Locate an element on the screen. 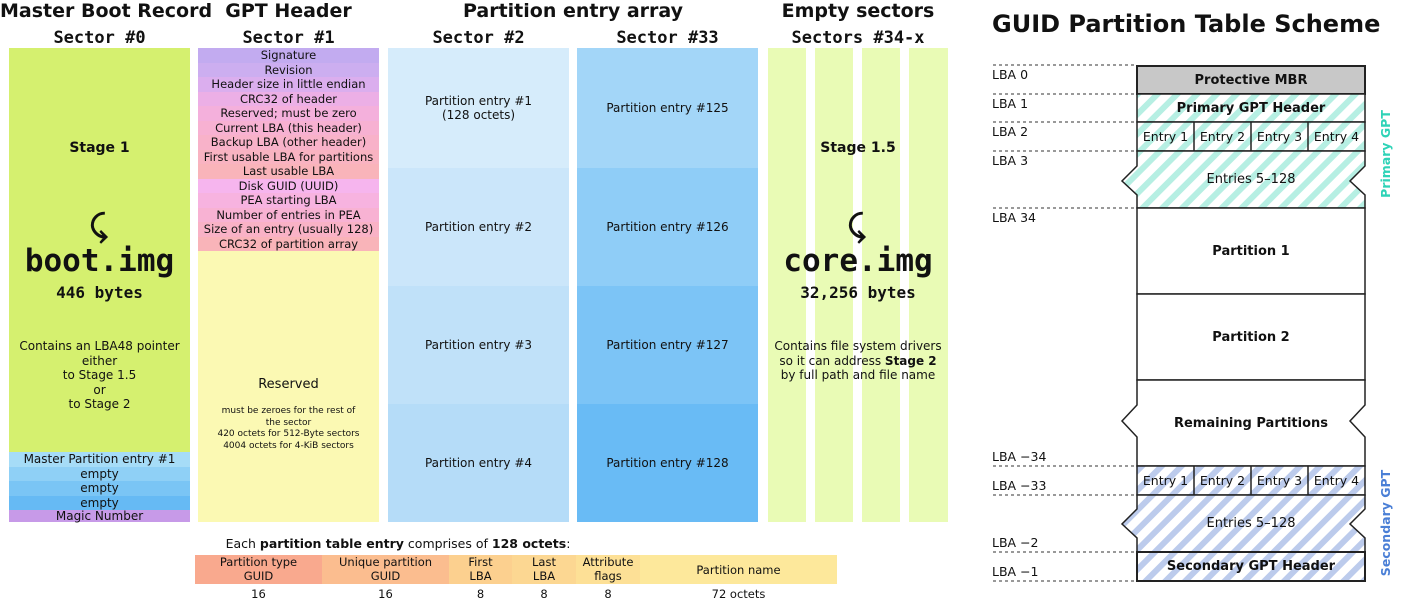  mbr-entry-1: Master Partition entry #1 is located at coordinates (99, 459).